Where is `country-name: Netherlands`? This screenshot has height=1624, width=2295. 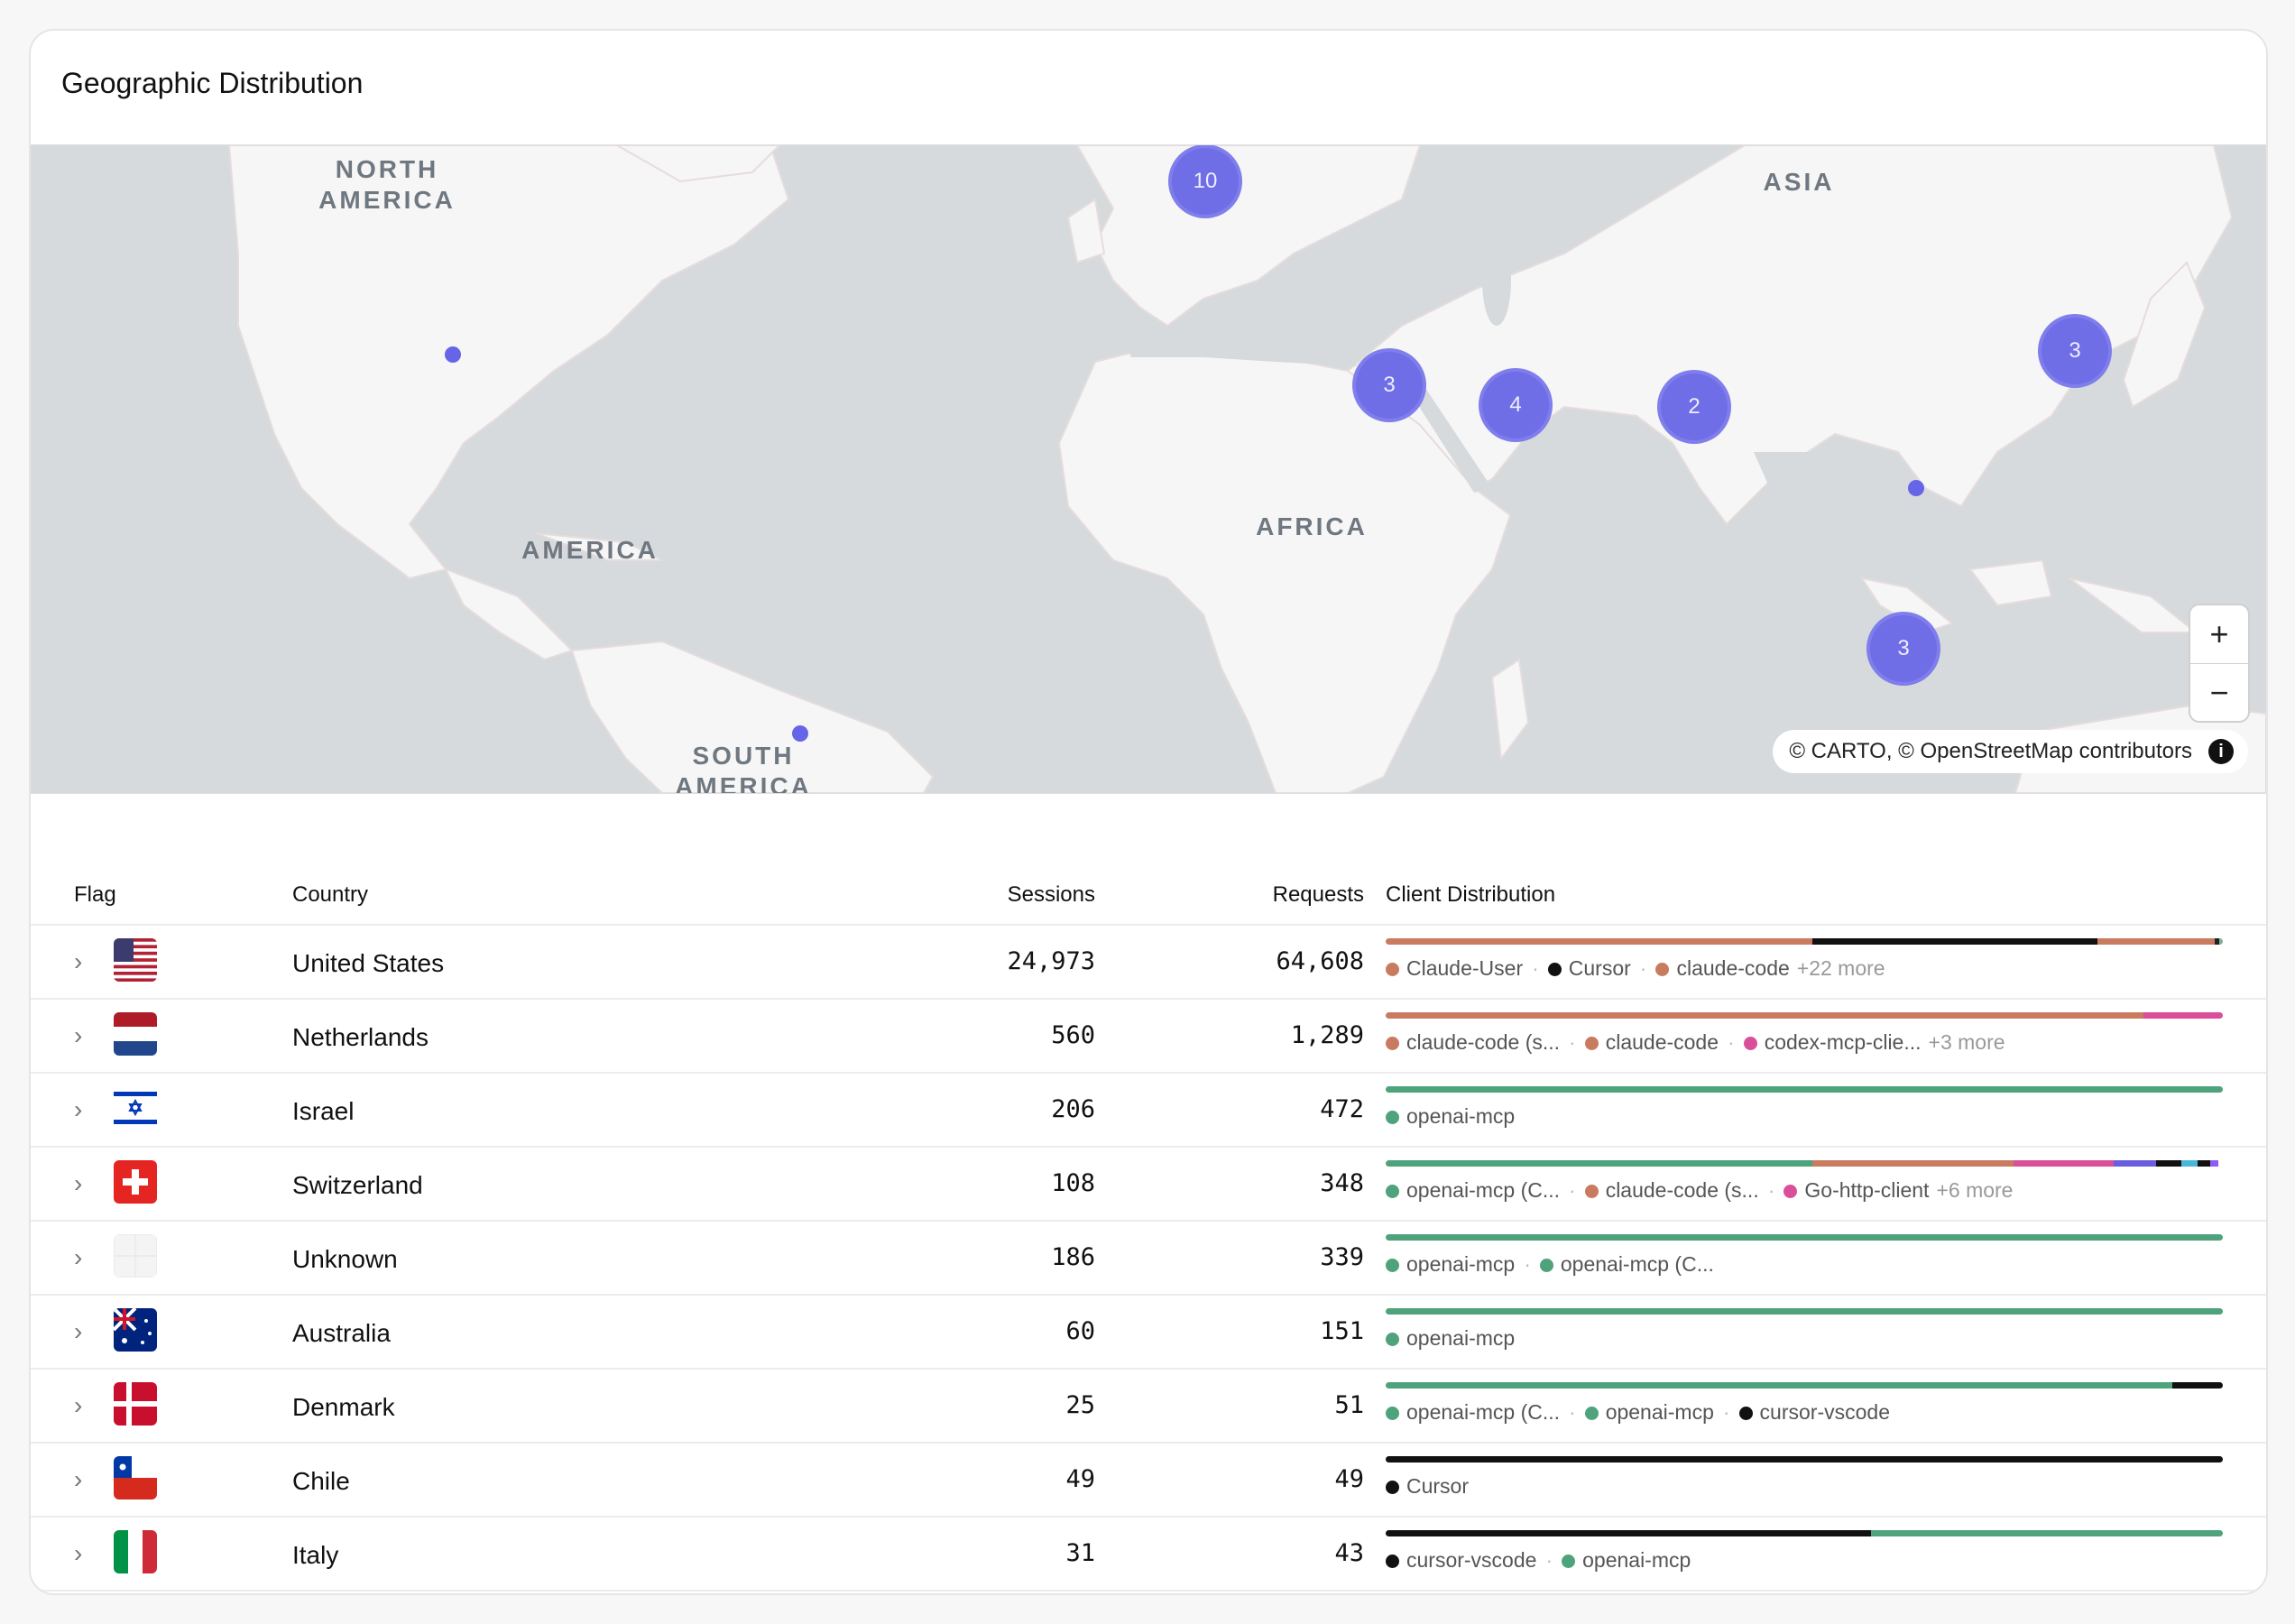
country-name: Netherlands is located at coordinates (361, 1037).